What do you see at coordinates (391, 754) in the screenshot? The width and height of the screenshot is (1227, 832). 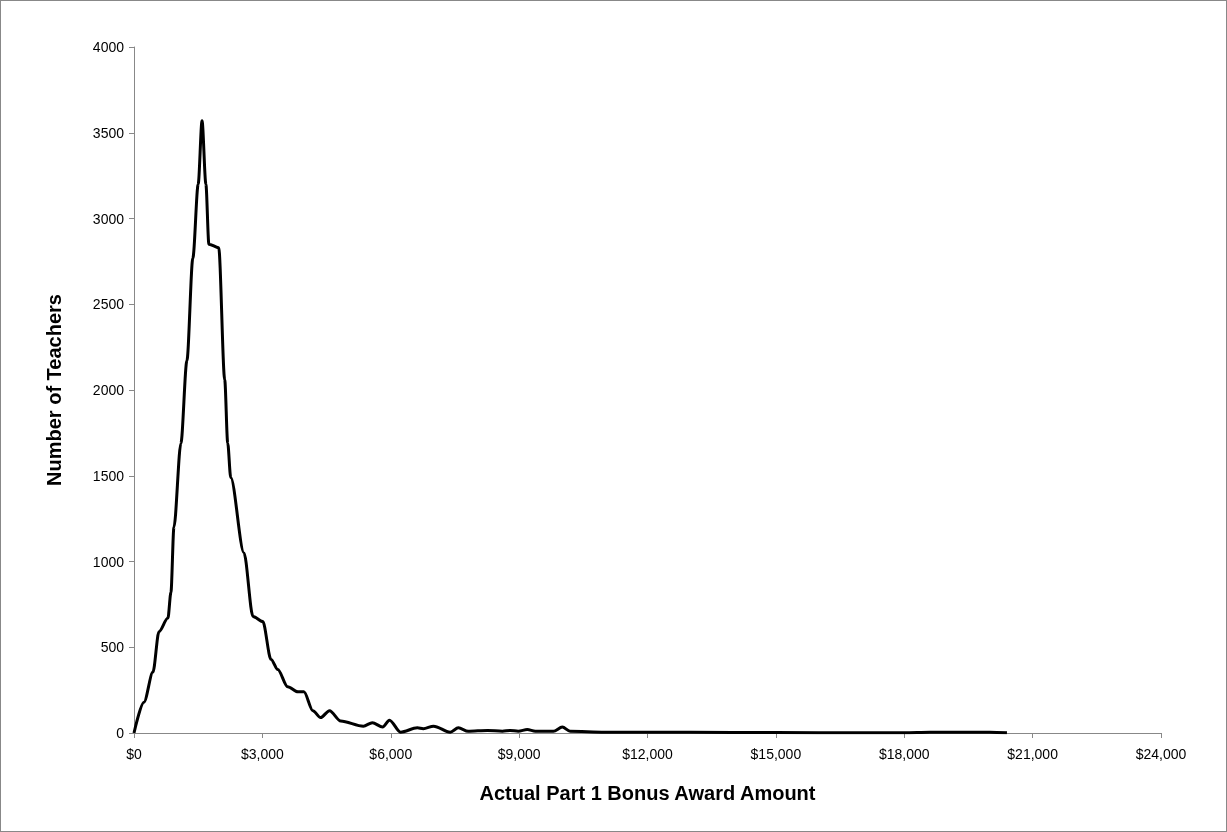 I see `x-tick-label: $6,000` at bounding box center [391, 754].